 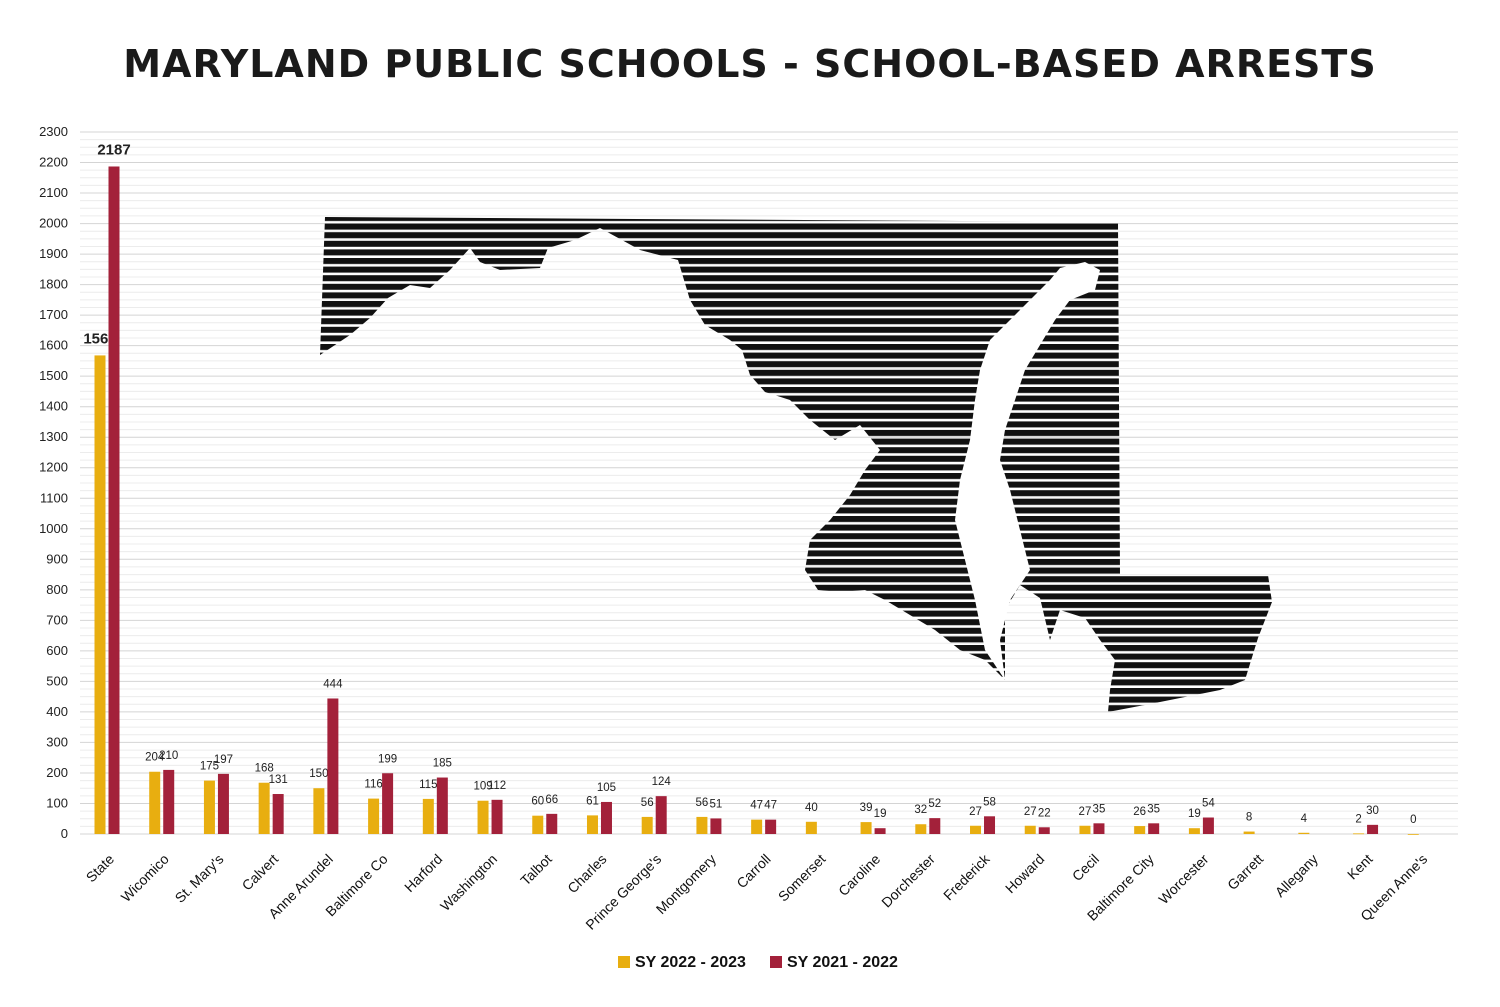 What do you see at coordinates (1183, 879) in the screenshot?
I see `x-tick-label: Worcester` at bounding box center [1183, 879].